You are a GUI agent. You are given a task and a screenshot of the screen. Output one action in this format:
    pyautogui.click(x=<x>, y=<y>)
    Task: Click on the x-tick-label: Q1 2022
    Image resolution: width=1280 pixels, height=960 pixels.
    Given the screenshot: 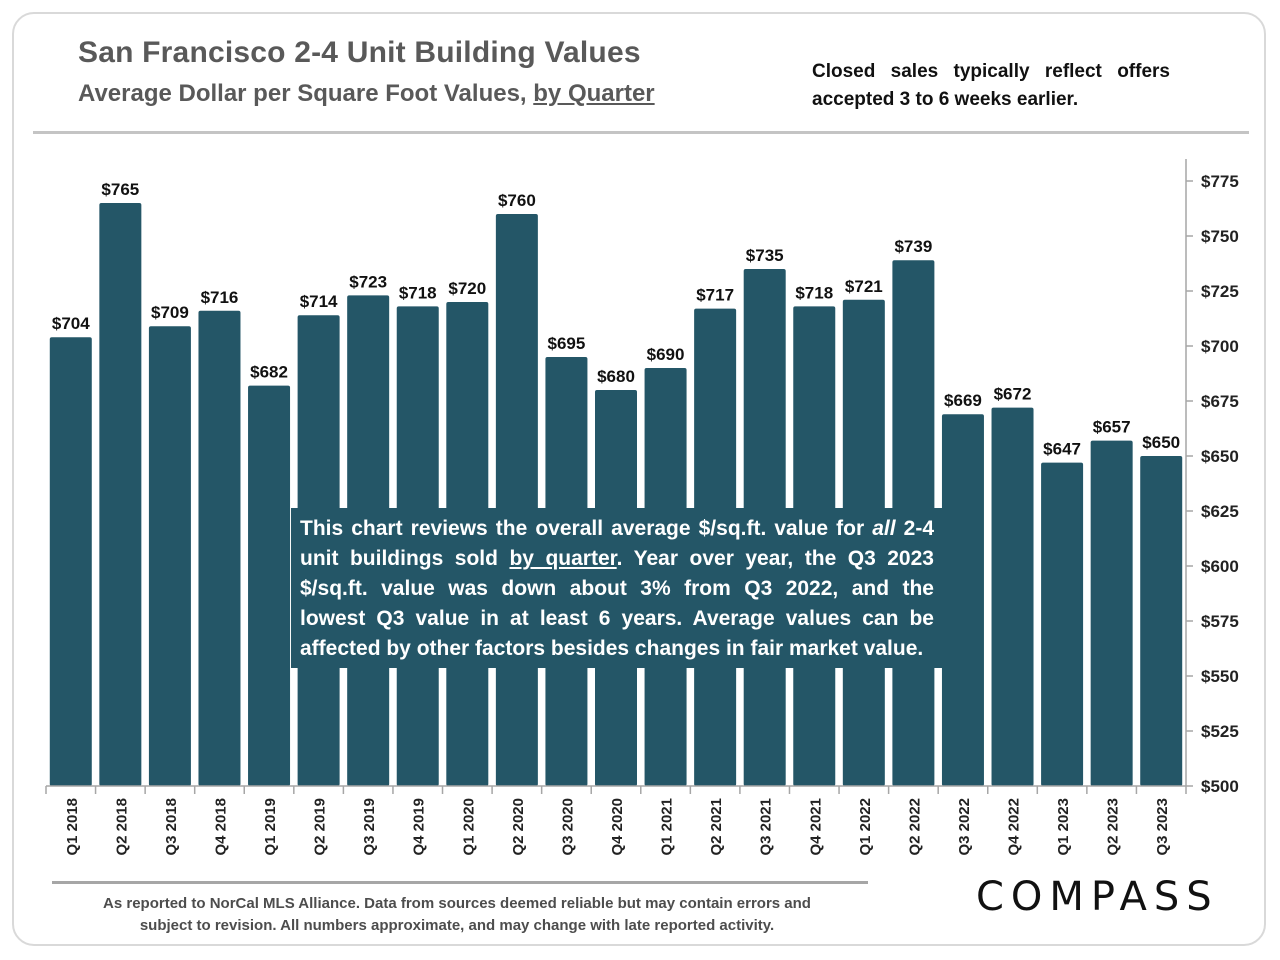 What is the action you would take?
    pyautogui.click(x=865, y=827)
    